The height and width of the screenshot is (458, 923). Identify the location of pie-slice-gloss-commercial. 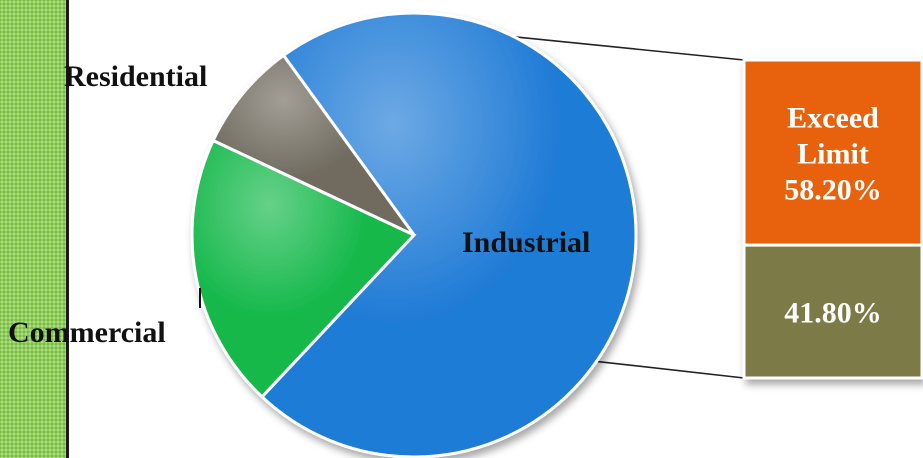
(303, 268).